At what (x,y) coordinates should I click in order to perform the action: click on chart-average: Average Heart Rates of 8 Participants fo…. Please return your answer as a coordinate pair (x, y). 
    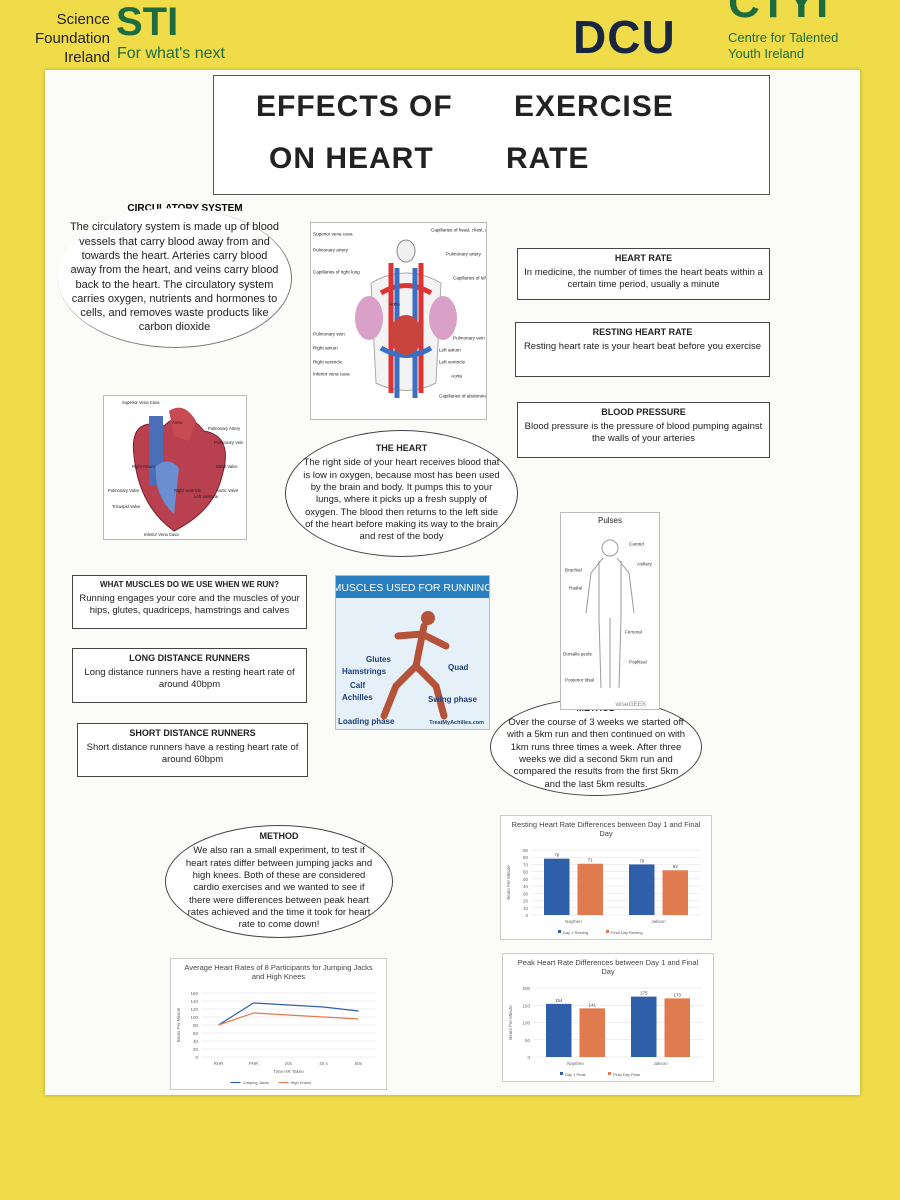
    Looking at the image, I should click on (278, 1024).